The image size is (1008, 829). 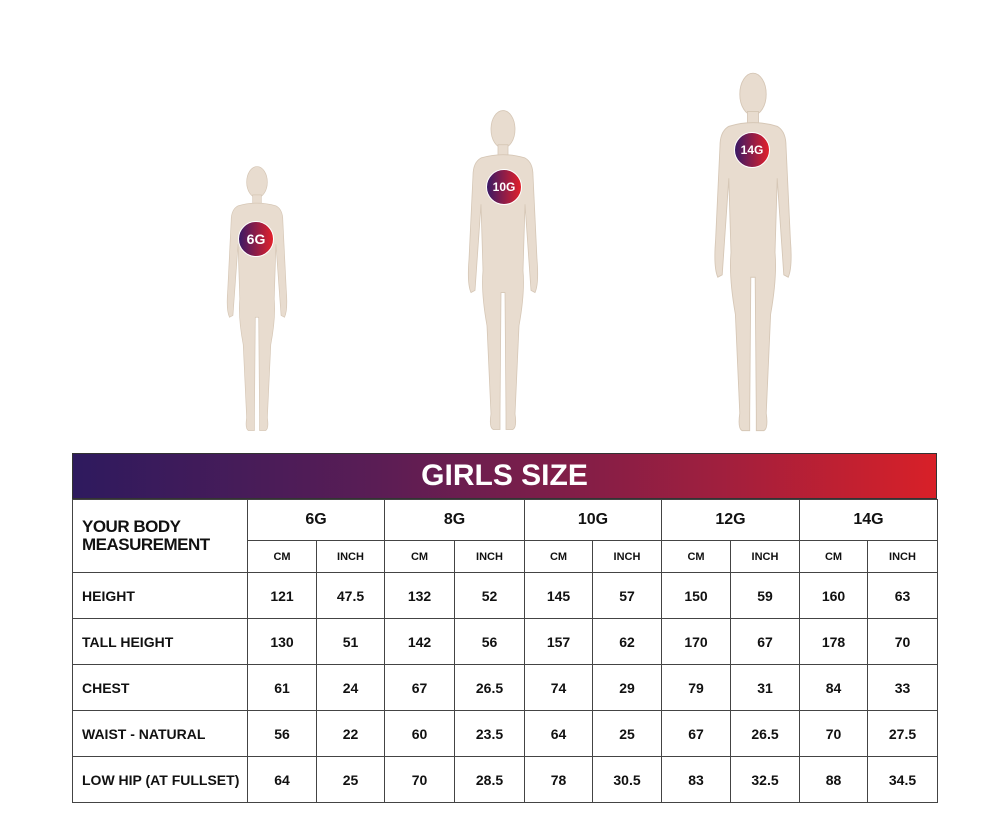 I want to click on table-cell: 28.5, so click(x=489, y=779).